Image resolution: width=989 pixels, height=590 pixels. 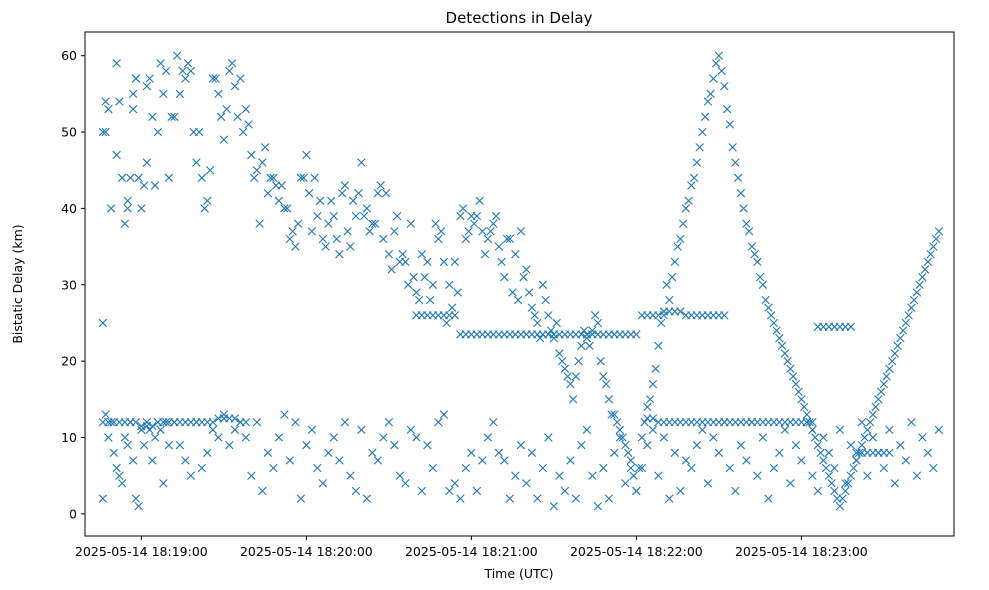 What do you see at coordinates (73, 513) in the screenshot?
I see `y-tick-label: 0` at bounding box center [73, 513].